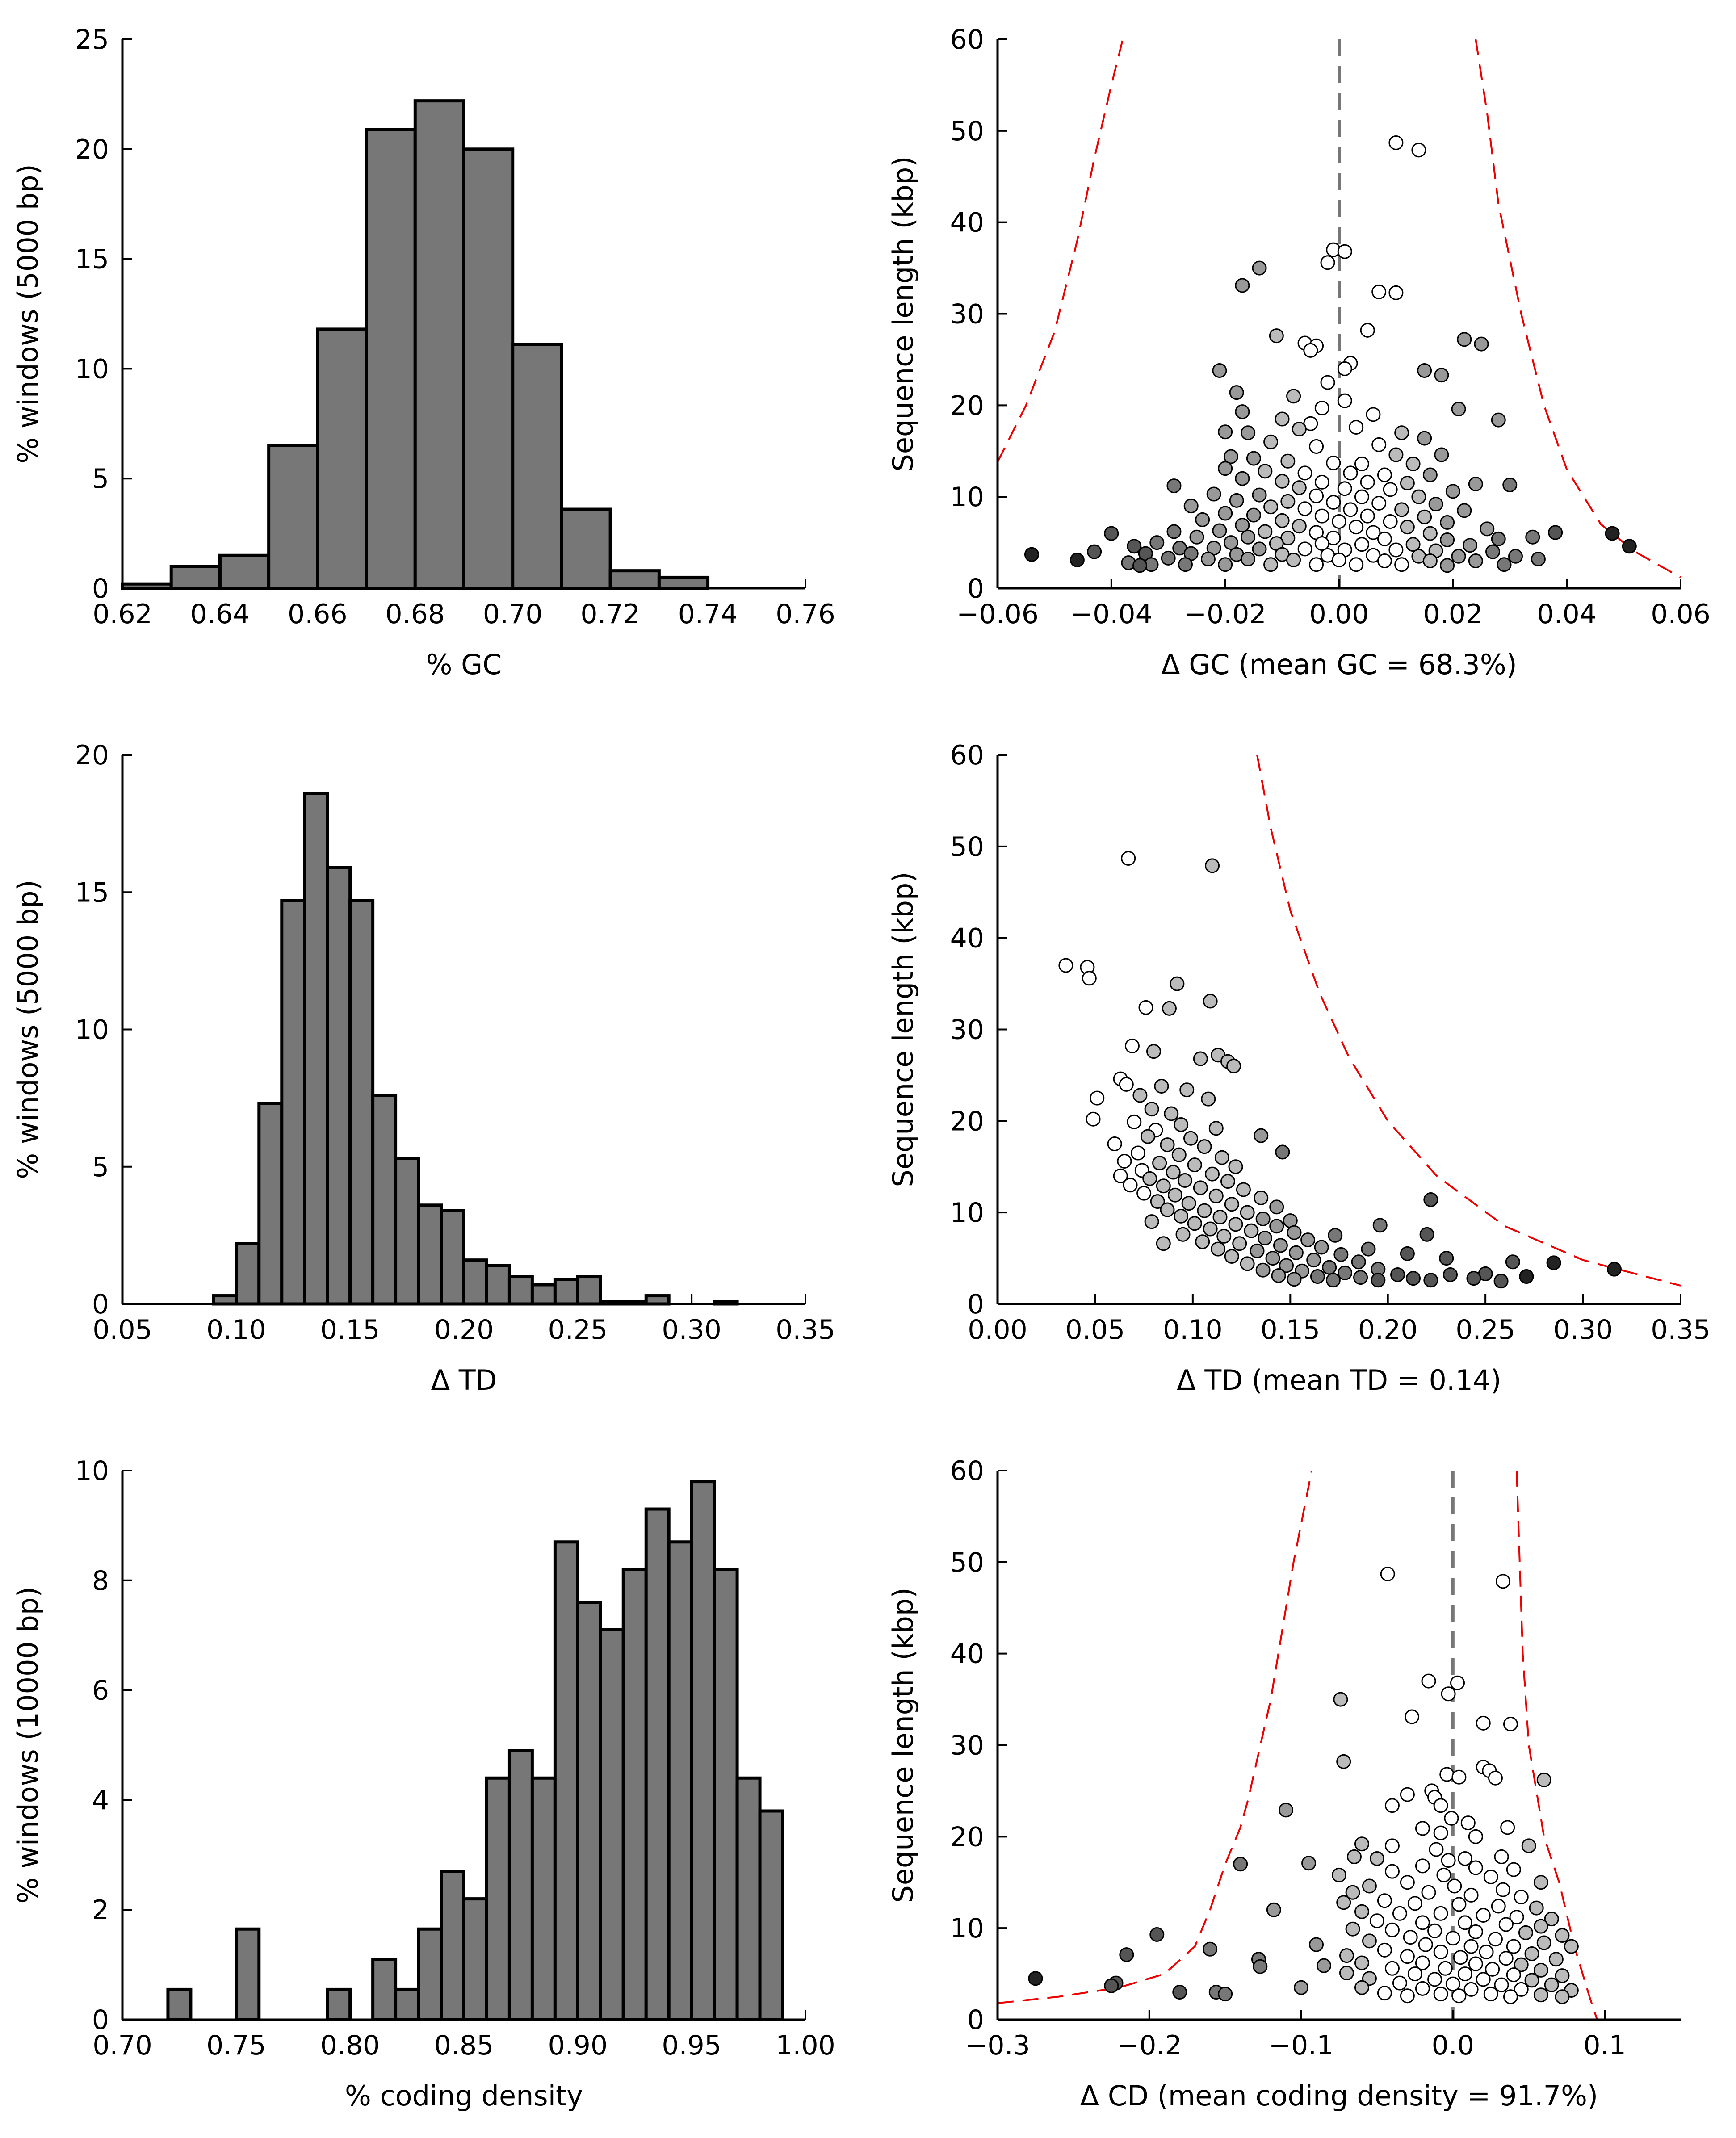 The height and width of the screenshot is (2138, 1736). I want to click on x-tick-label: 0.20, so click(1388, 1330).